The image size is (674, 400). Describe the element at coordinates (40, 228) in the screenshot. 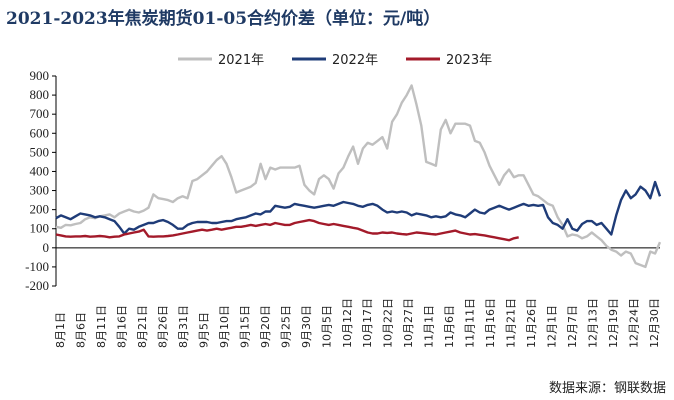

I see `y-tick-label: 100` at that location.